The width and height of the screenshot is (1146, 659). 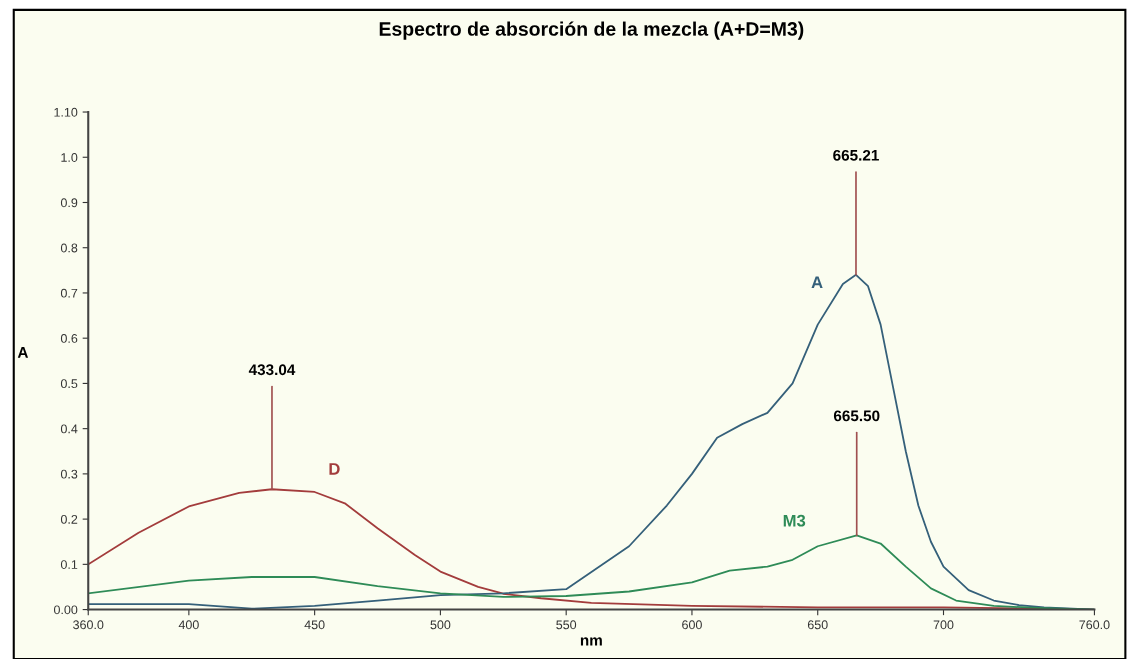 What do you see at coordinates (566, 625) in the screenshot?
I see `x-tick-label: 550` at bounding box center [566, 625].